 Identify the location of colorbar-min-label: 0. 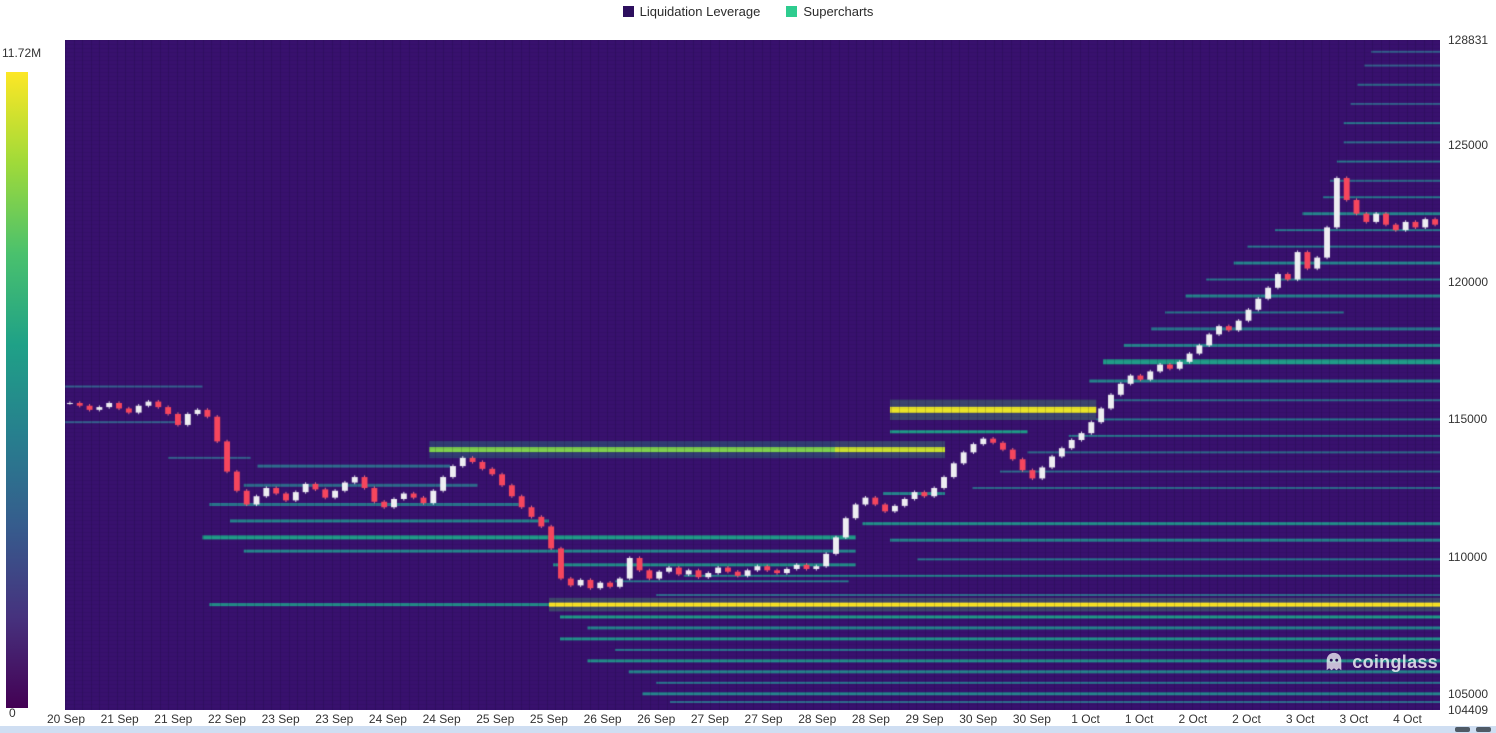
(12, 713).